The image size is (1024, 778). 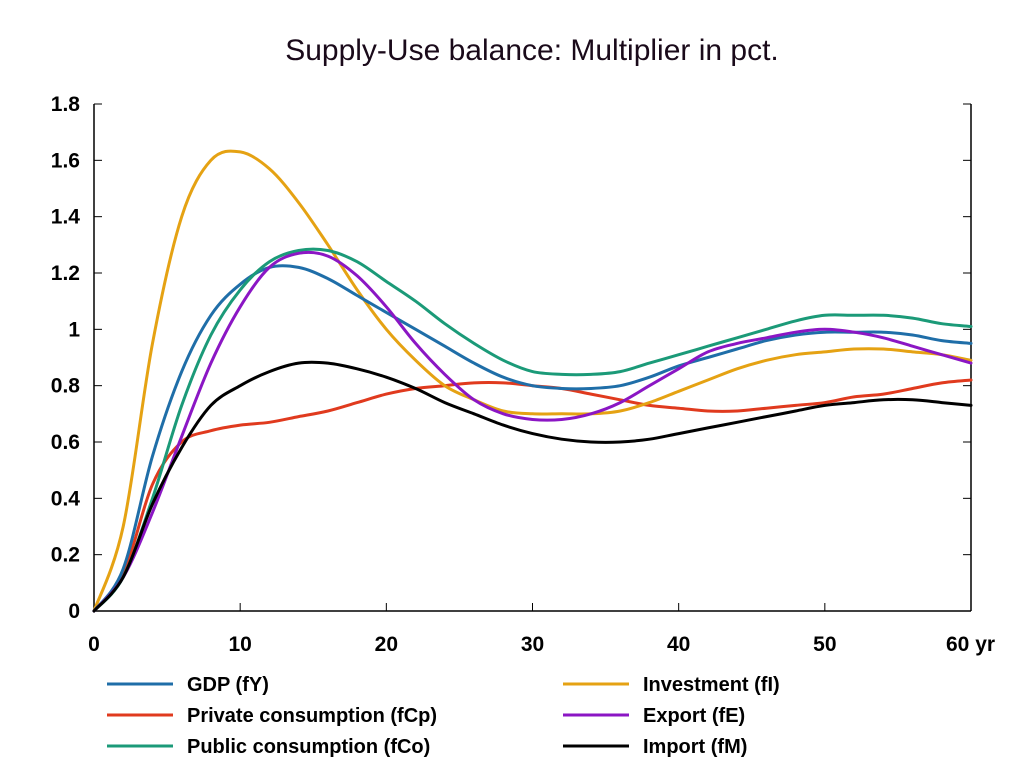 I want to click on legend-label-private-consumption-fcp: Private consumption (fCp), so click(x=312, y=716).